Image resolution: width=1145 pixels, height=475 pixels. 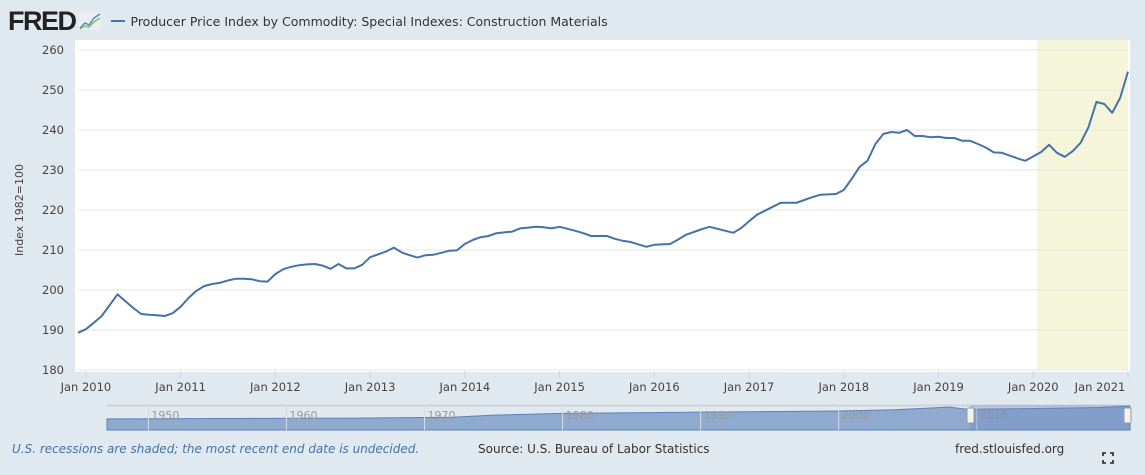 What do you see at coordinates (1108, 458) in the screenshot?
I see `expand-icon` at bounding box center [1108, 458].